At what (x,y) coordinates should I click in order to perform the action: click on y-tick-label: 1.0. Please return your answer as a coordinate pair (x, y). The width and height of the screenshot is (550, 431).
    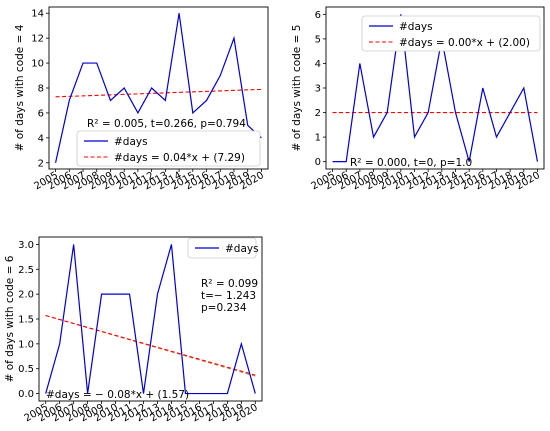
    Looking at the image, I should click on (26, 344).